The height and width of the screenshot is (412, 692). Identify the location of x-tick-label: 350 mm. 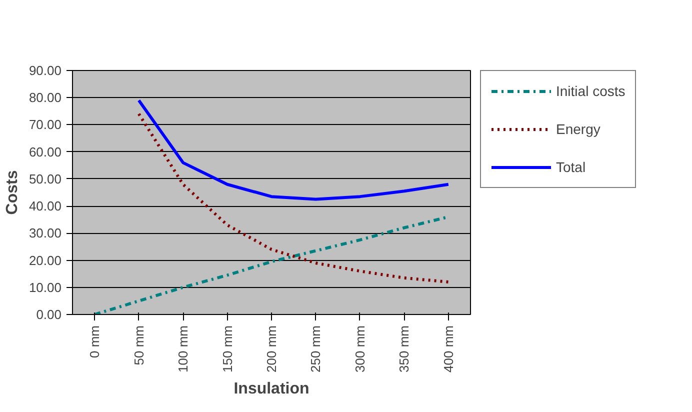
(404, 348).